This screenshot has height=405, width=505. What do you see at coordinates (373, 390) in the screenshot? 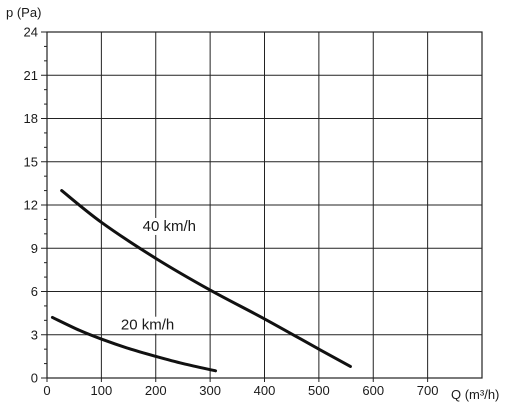
I see `x-tick-label-6: 600` at bounding box center [373, 390].